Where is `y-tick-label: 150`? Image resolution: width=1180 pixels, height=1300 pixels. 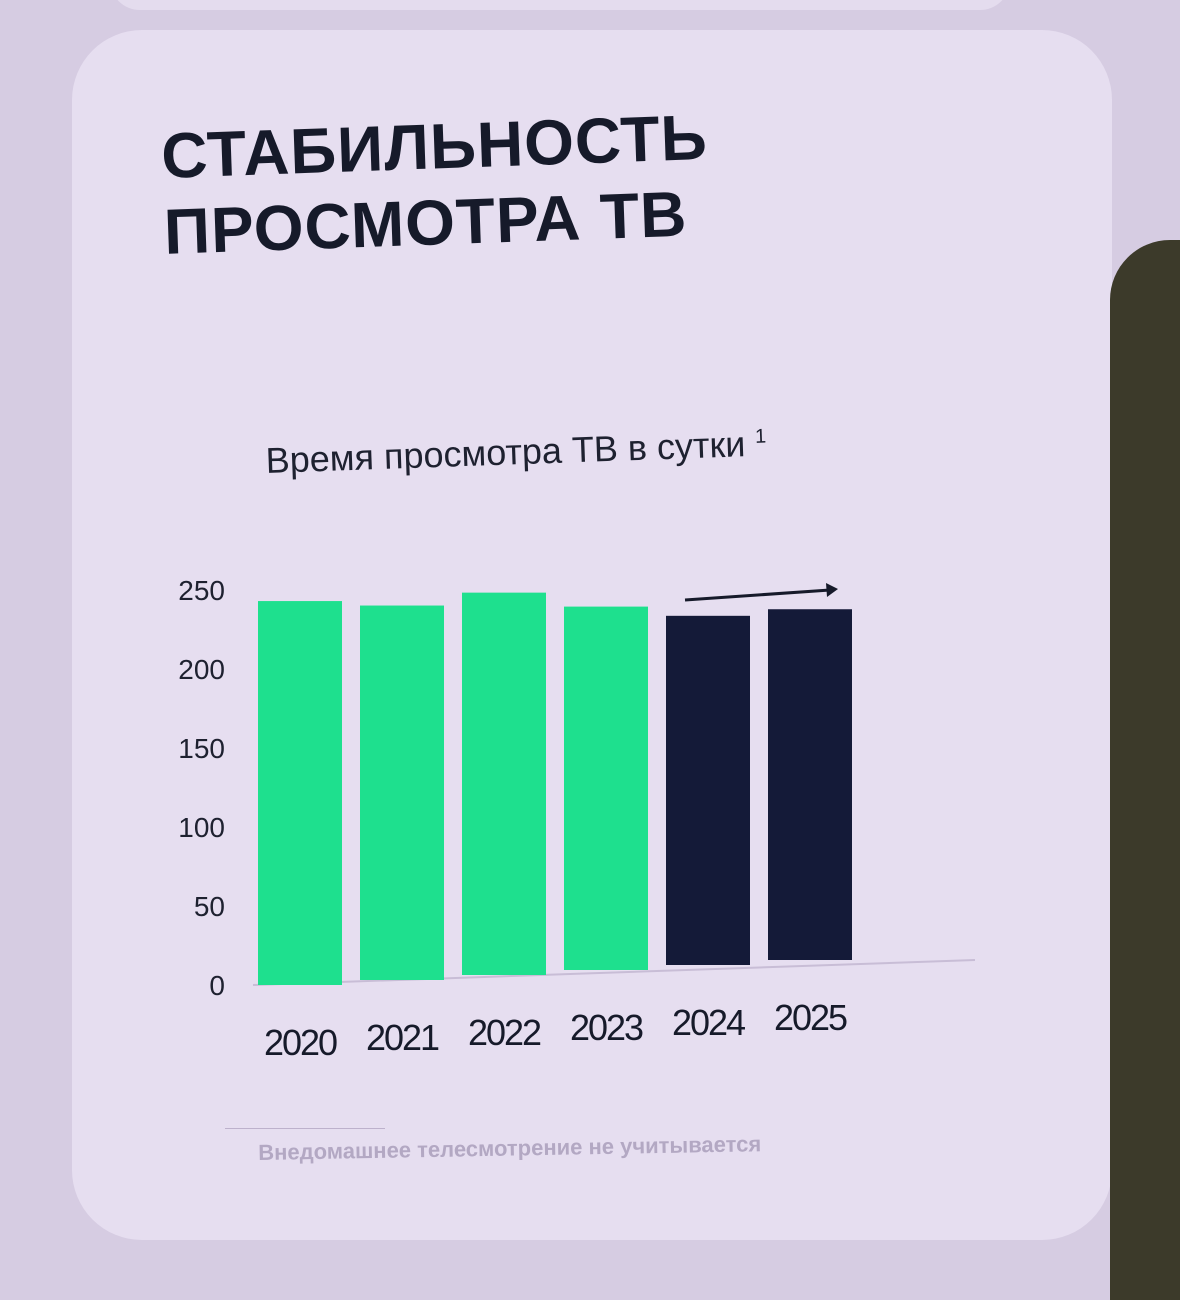
y-tick-label: 150 is located at coordinates (201, 748).